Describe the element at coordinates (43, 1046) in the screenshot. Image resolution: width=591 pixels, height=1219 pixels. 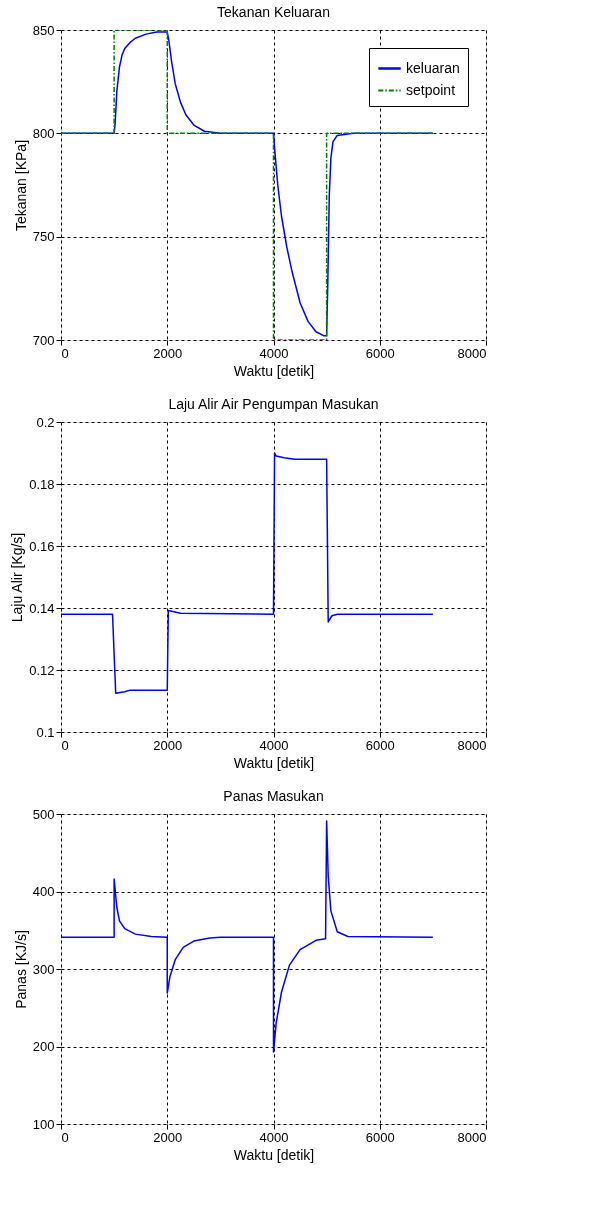
I see `y-tick-label: 200` at that location.